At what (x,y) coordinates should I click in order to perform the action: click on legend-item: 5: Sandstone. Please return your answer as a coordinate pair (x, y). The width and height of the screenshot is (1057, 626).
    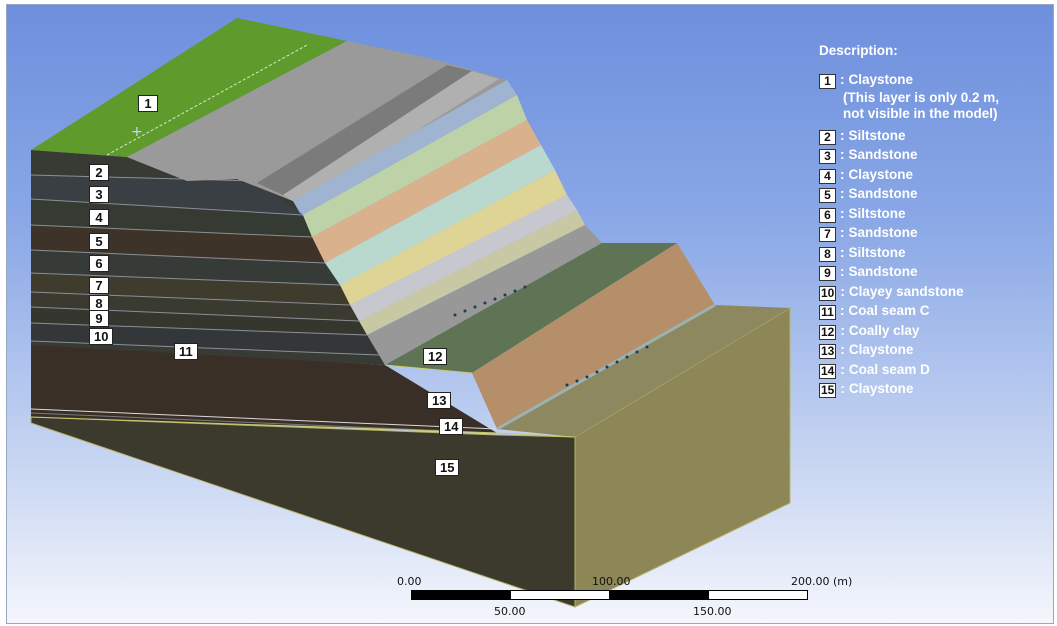
    Looking at the image, I should click on (934, 196).